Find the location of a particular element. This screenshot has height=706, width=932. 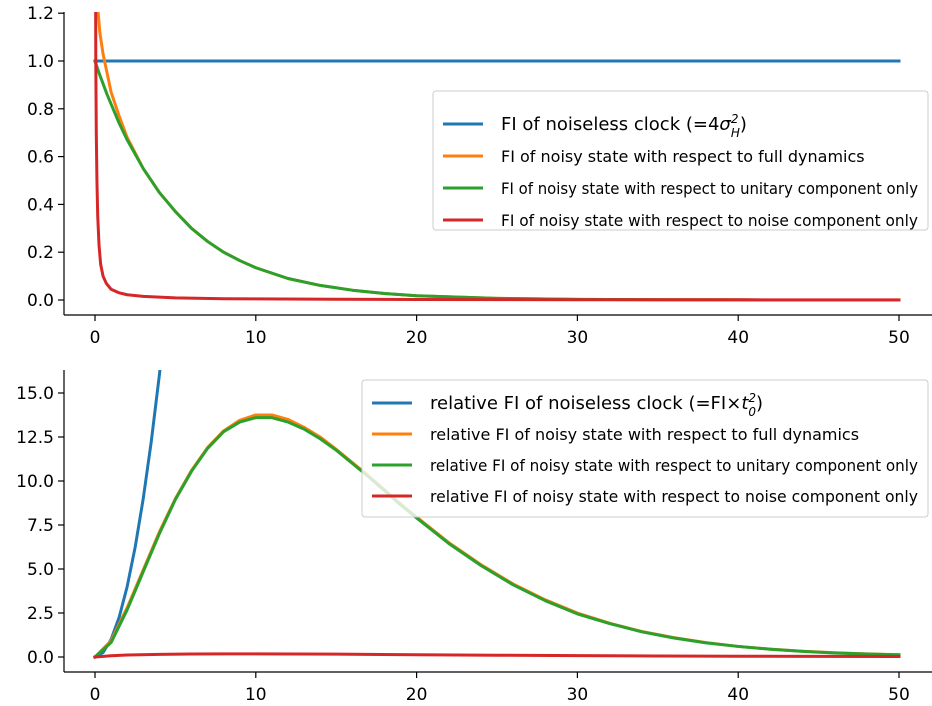

y-tick-label: 0.6 is located at coordinates (40, 158).